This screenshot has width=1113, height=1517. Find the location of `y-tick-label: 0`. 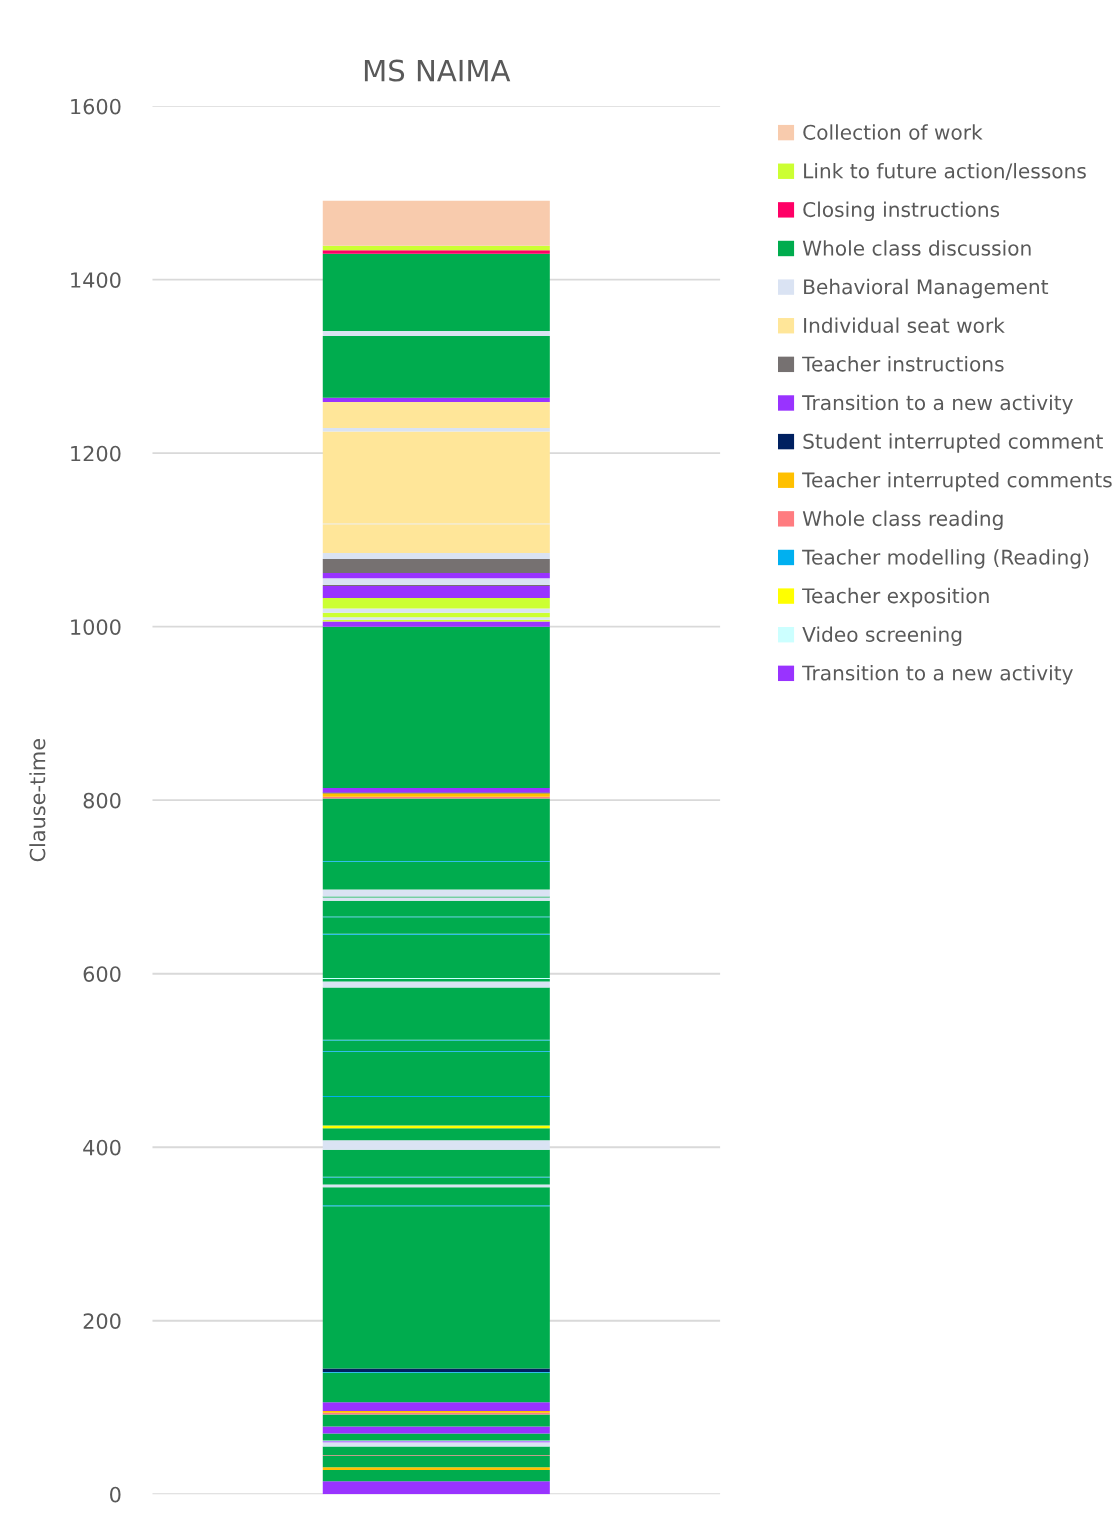

y-tick-label: 0 is located at coordinates (115, 1494).